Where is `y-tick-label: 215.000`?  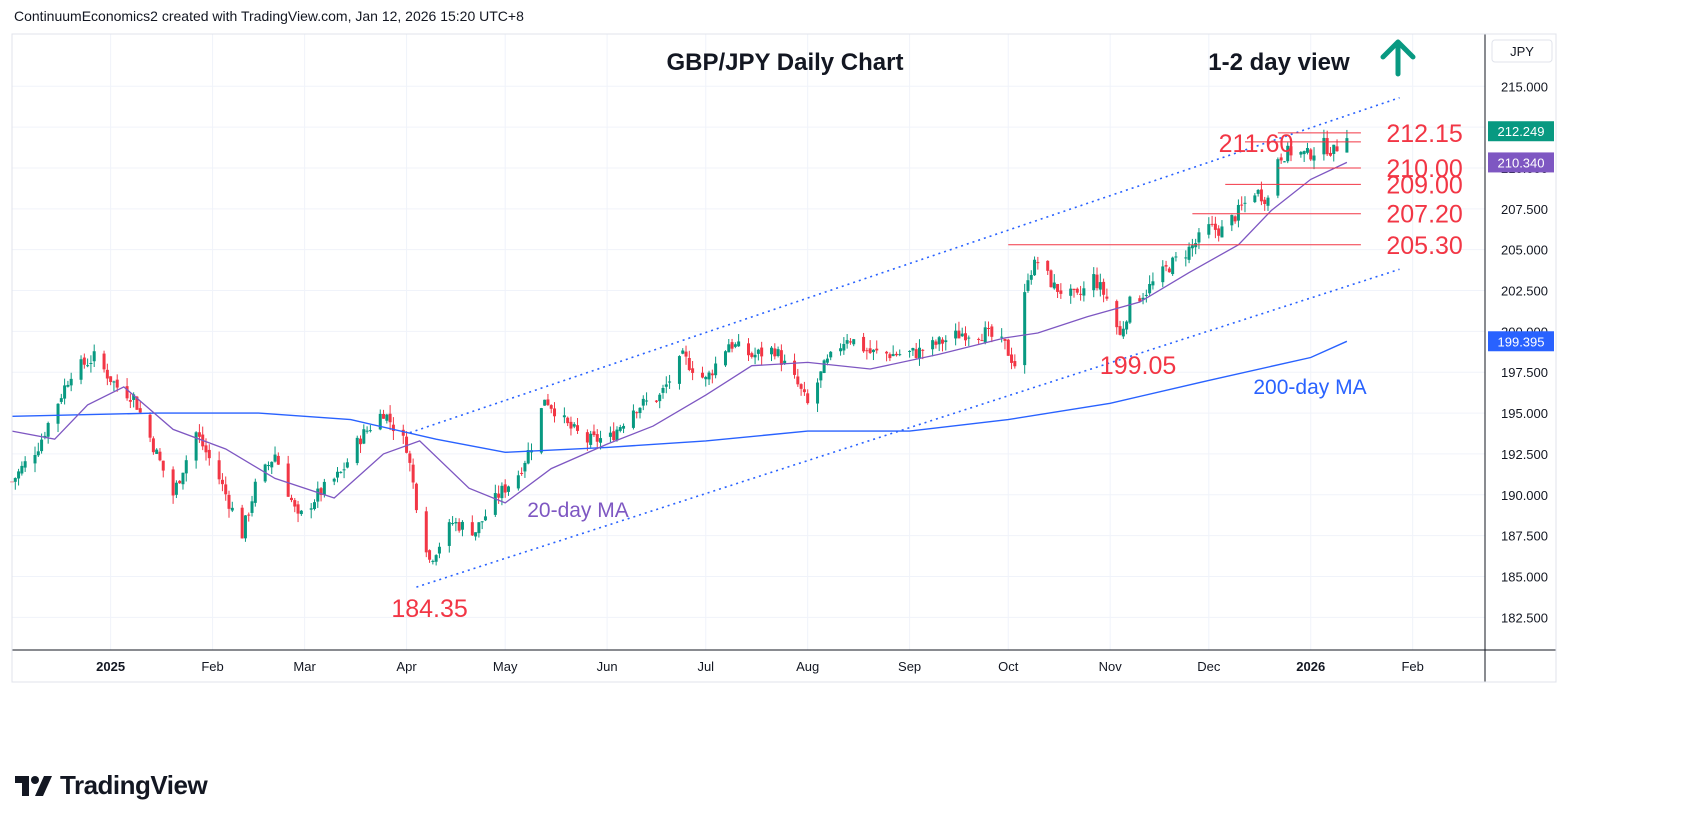 y-tick-label: 215.000 is located at coordinates (1524, 86).